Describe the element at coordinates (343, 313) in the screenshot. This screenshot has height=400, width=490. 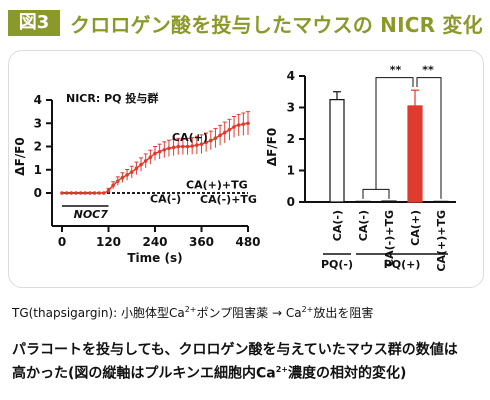
I see `tg-note-suffix: 放出を阻害` at that location.